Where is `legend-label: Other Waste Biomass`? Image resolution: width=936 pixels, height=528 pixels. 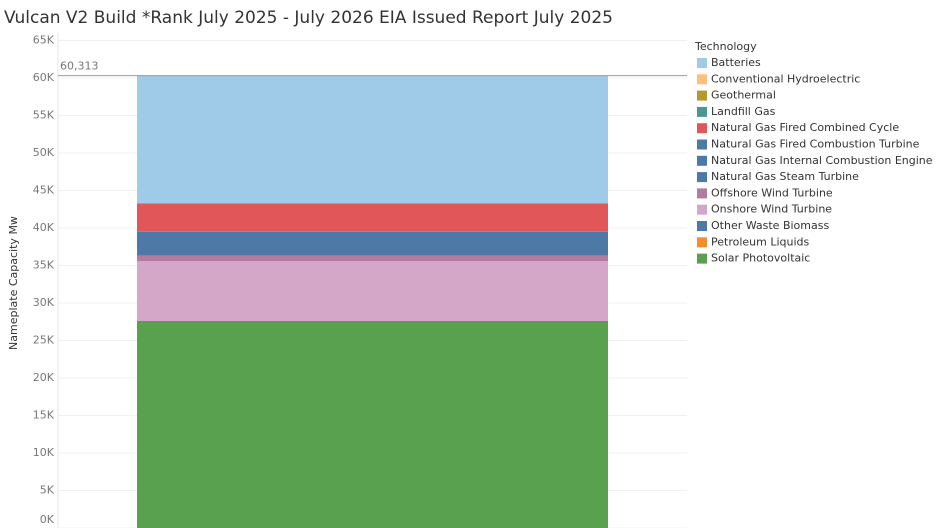 legend-label: Other Waste Biomass is located at coordinates (770, 225).